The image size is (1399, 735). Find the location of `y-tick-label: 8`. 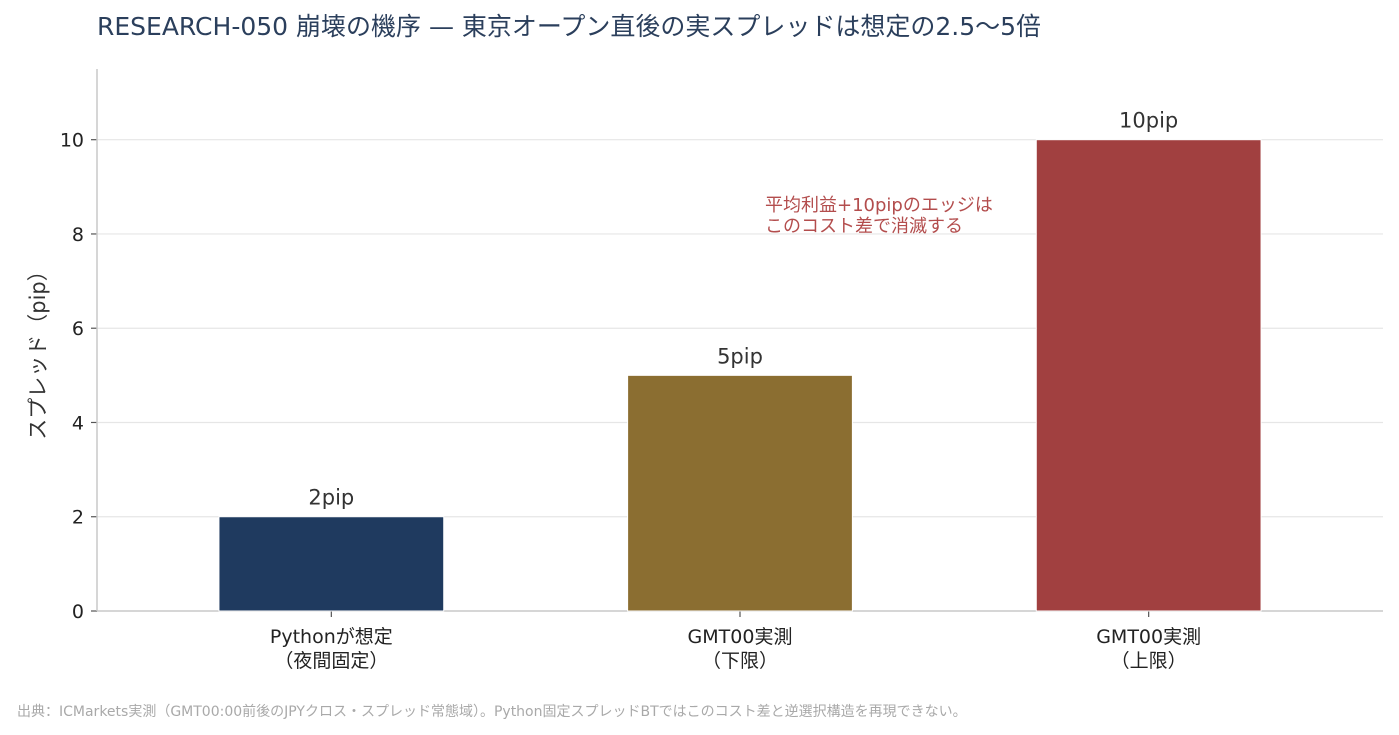

y-tick-label: 8 is located at coordinates (78, 235).